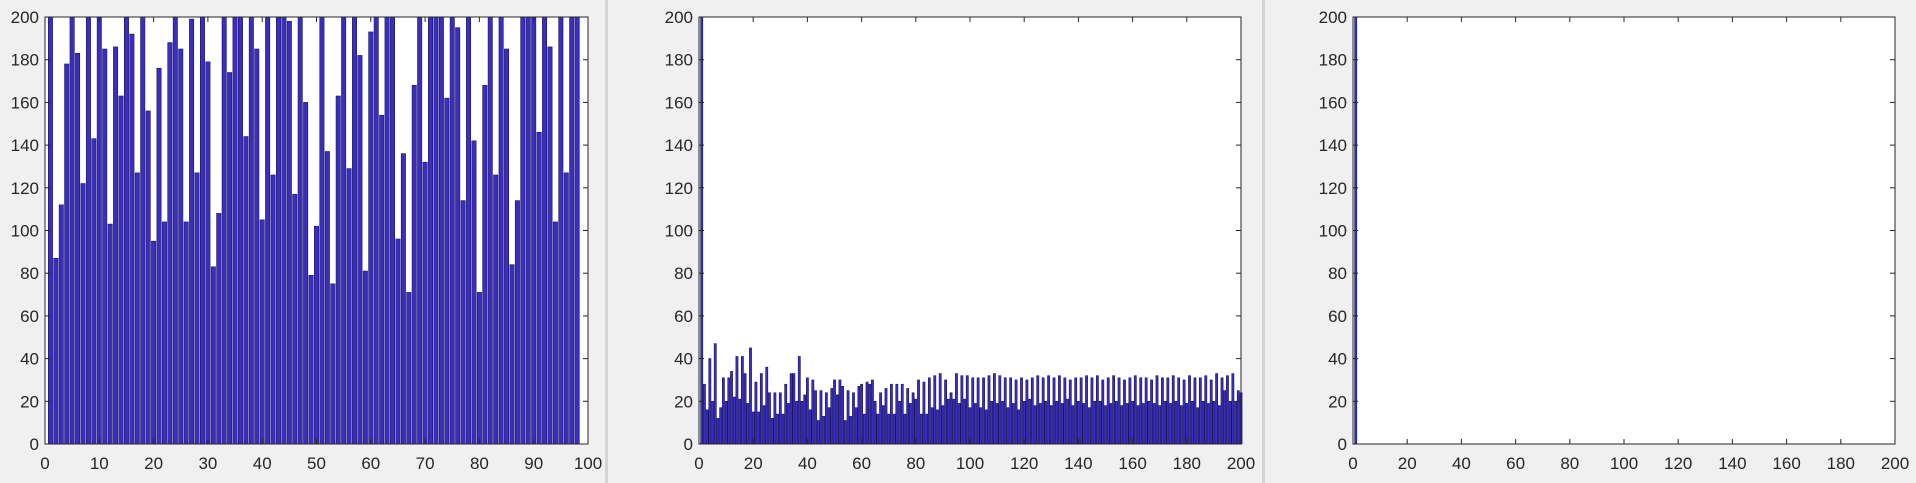 This screenshot has height=483, width=1916. What do you see at coordinates (25, 145) in the screenshot?
I see `y-tick-label: 140` at bounding box center [25, 145].